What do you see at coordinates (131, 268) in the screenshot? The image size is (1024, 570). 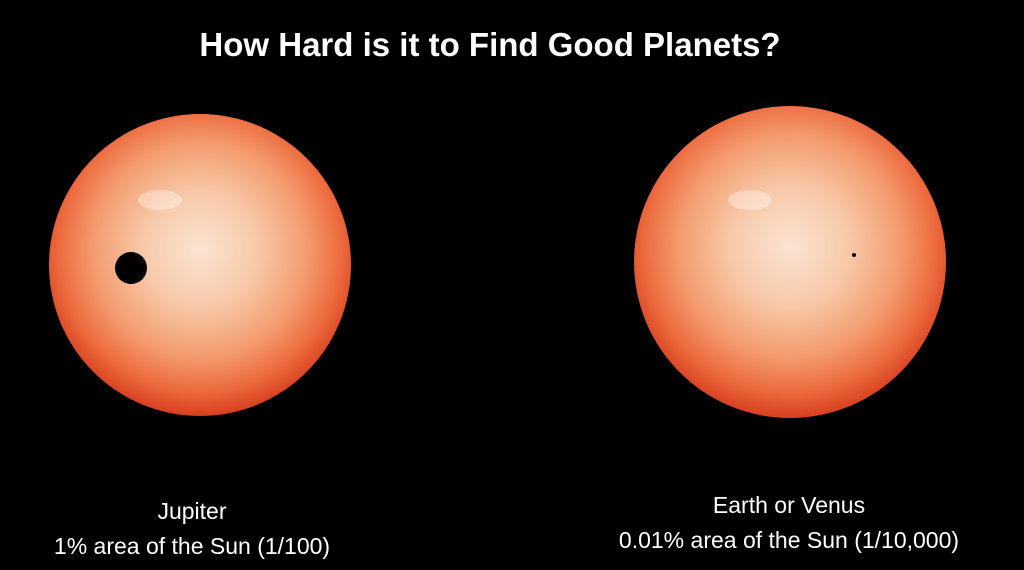 I see `jupiter-transit` at bounding box center [131, 268].